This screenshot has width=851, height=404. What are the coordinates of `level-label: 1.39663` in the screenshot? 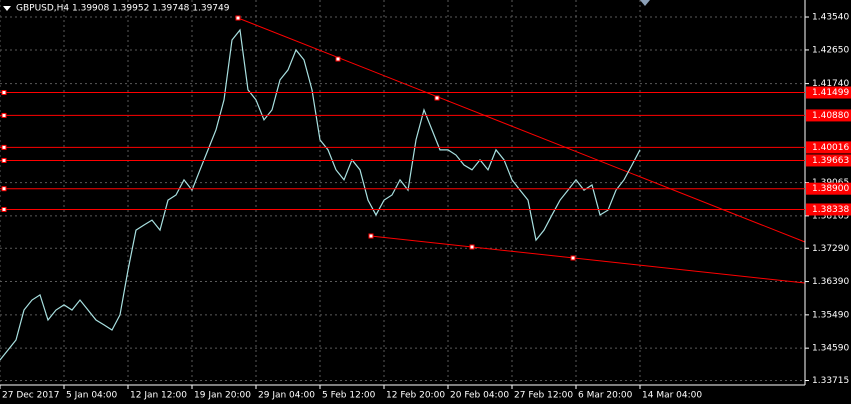 It's located at (830, 161).